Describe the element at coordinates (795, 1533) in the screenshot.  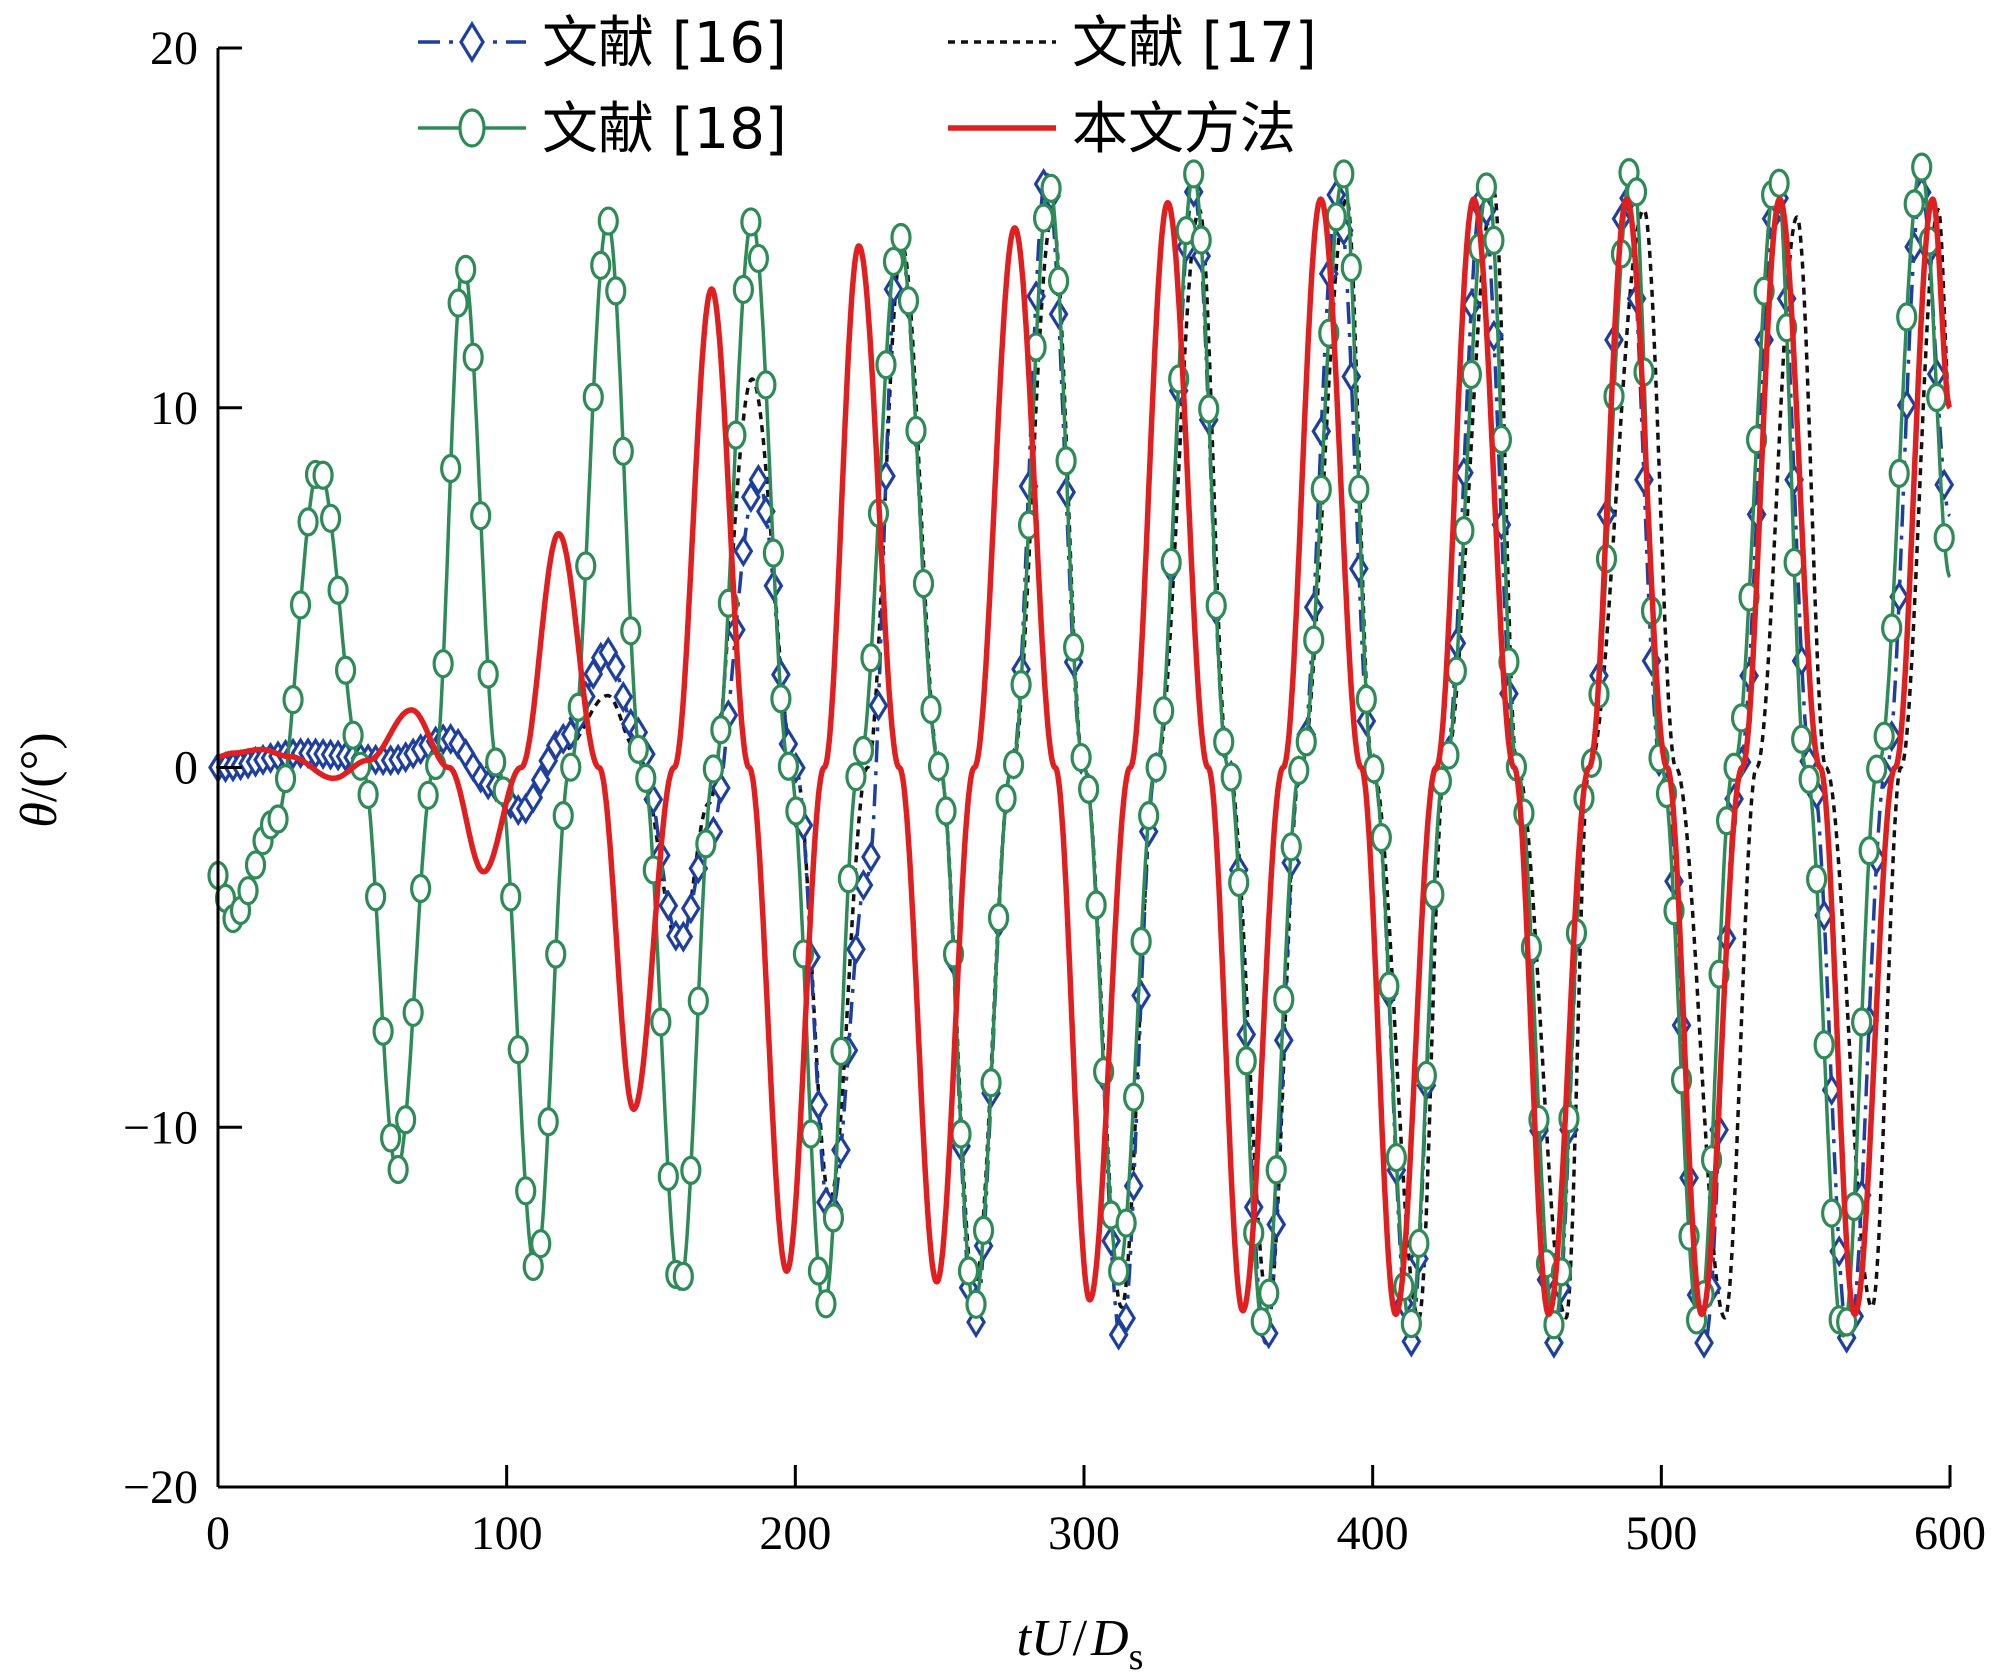
I see `x-tick-label: 200` at that location.